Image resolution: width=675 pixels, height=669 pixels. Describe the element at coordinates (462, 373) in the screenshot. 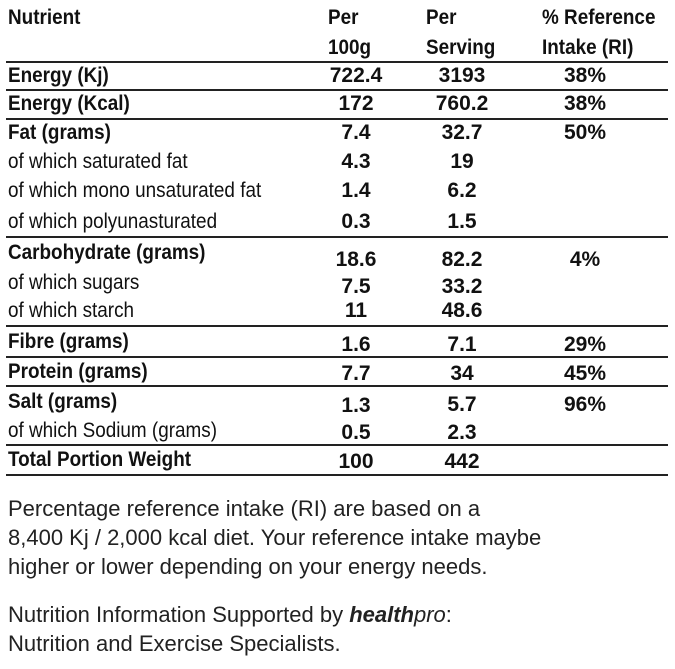

I see `value-per-serving: 34` at that location.